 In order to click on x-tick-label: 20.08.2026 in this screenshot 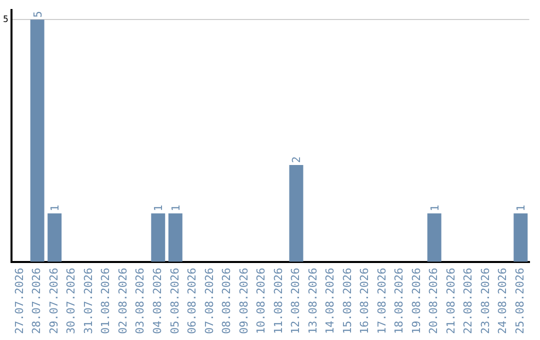, I will do `click(433, 301)`.